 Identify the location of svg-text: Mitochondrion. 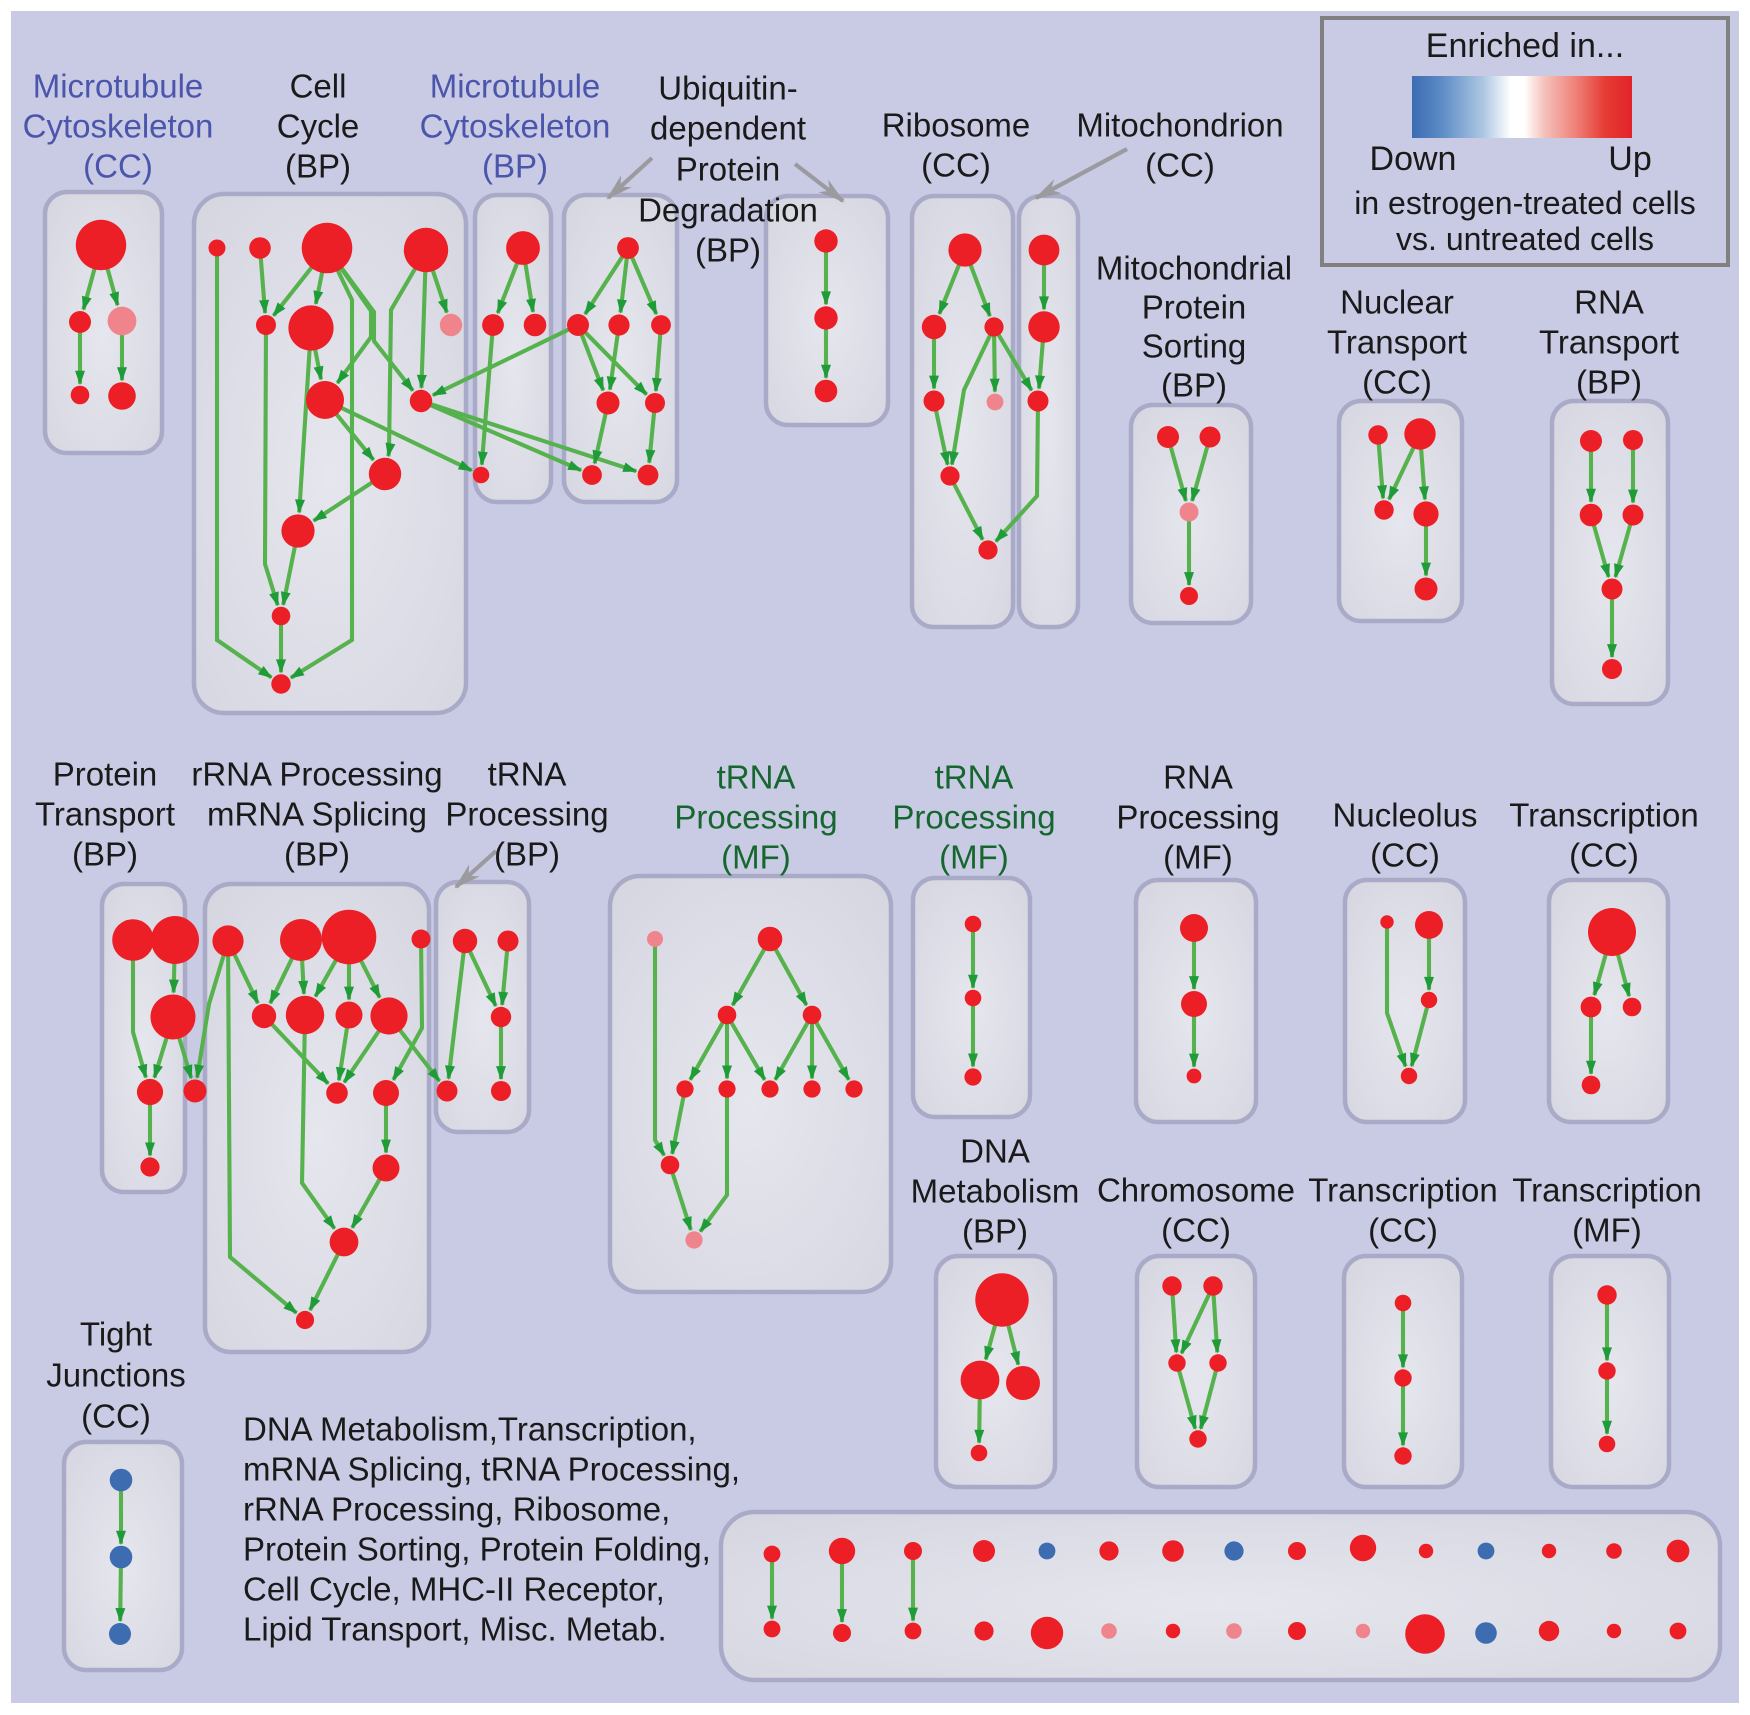
(1179, 125).